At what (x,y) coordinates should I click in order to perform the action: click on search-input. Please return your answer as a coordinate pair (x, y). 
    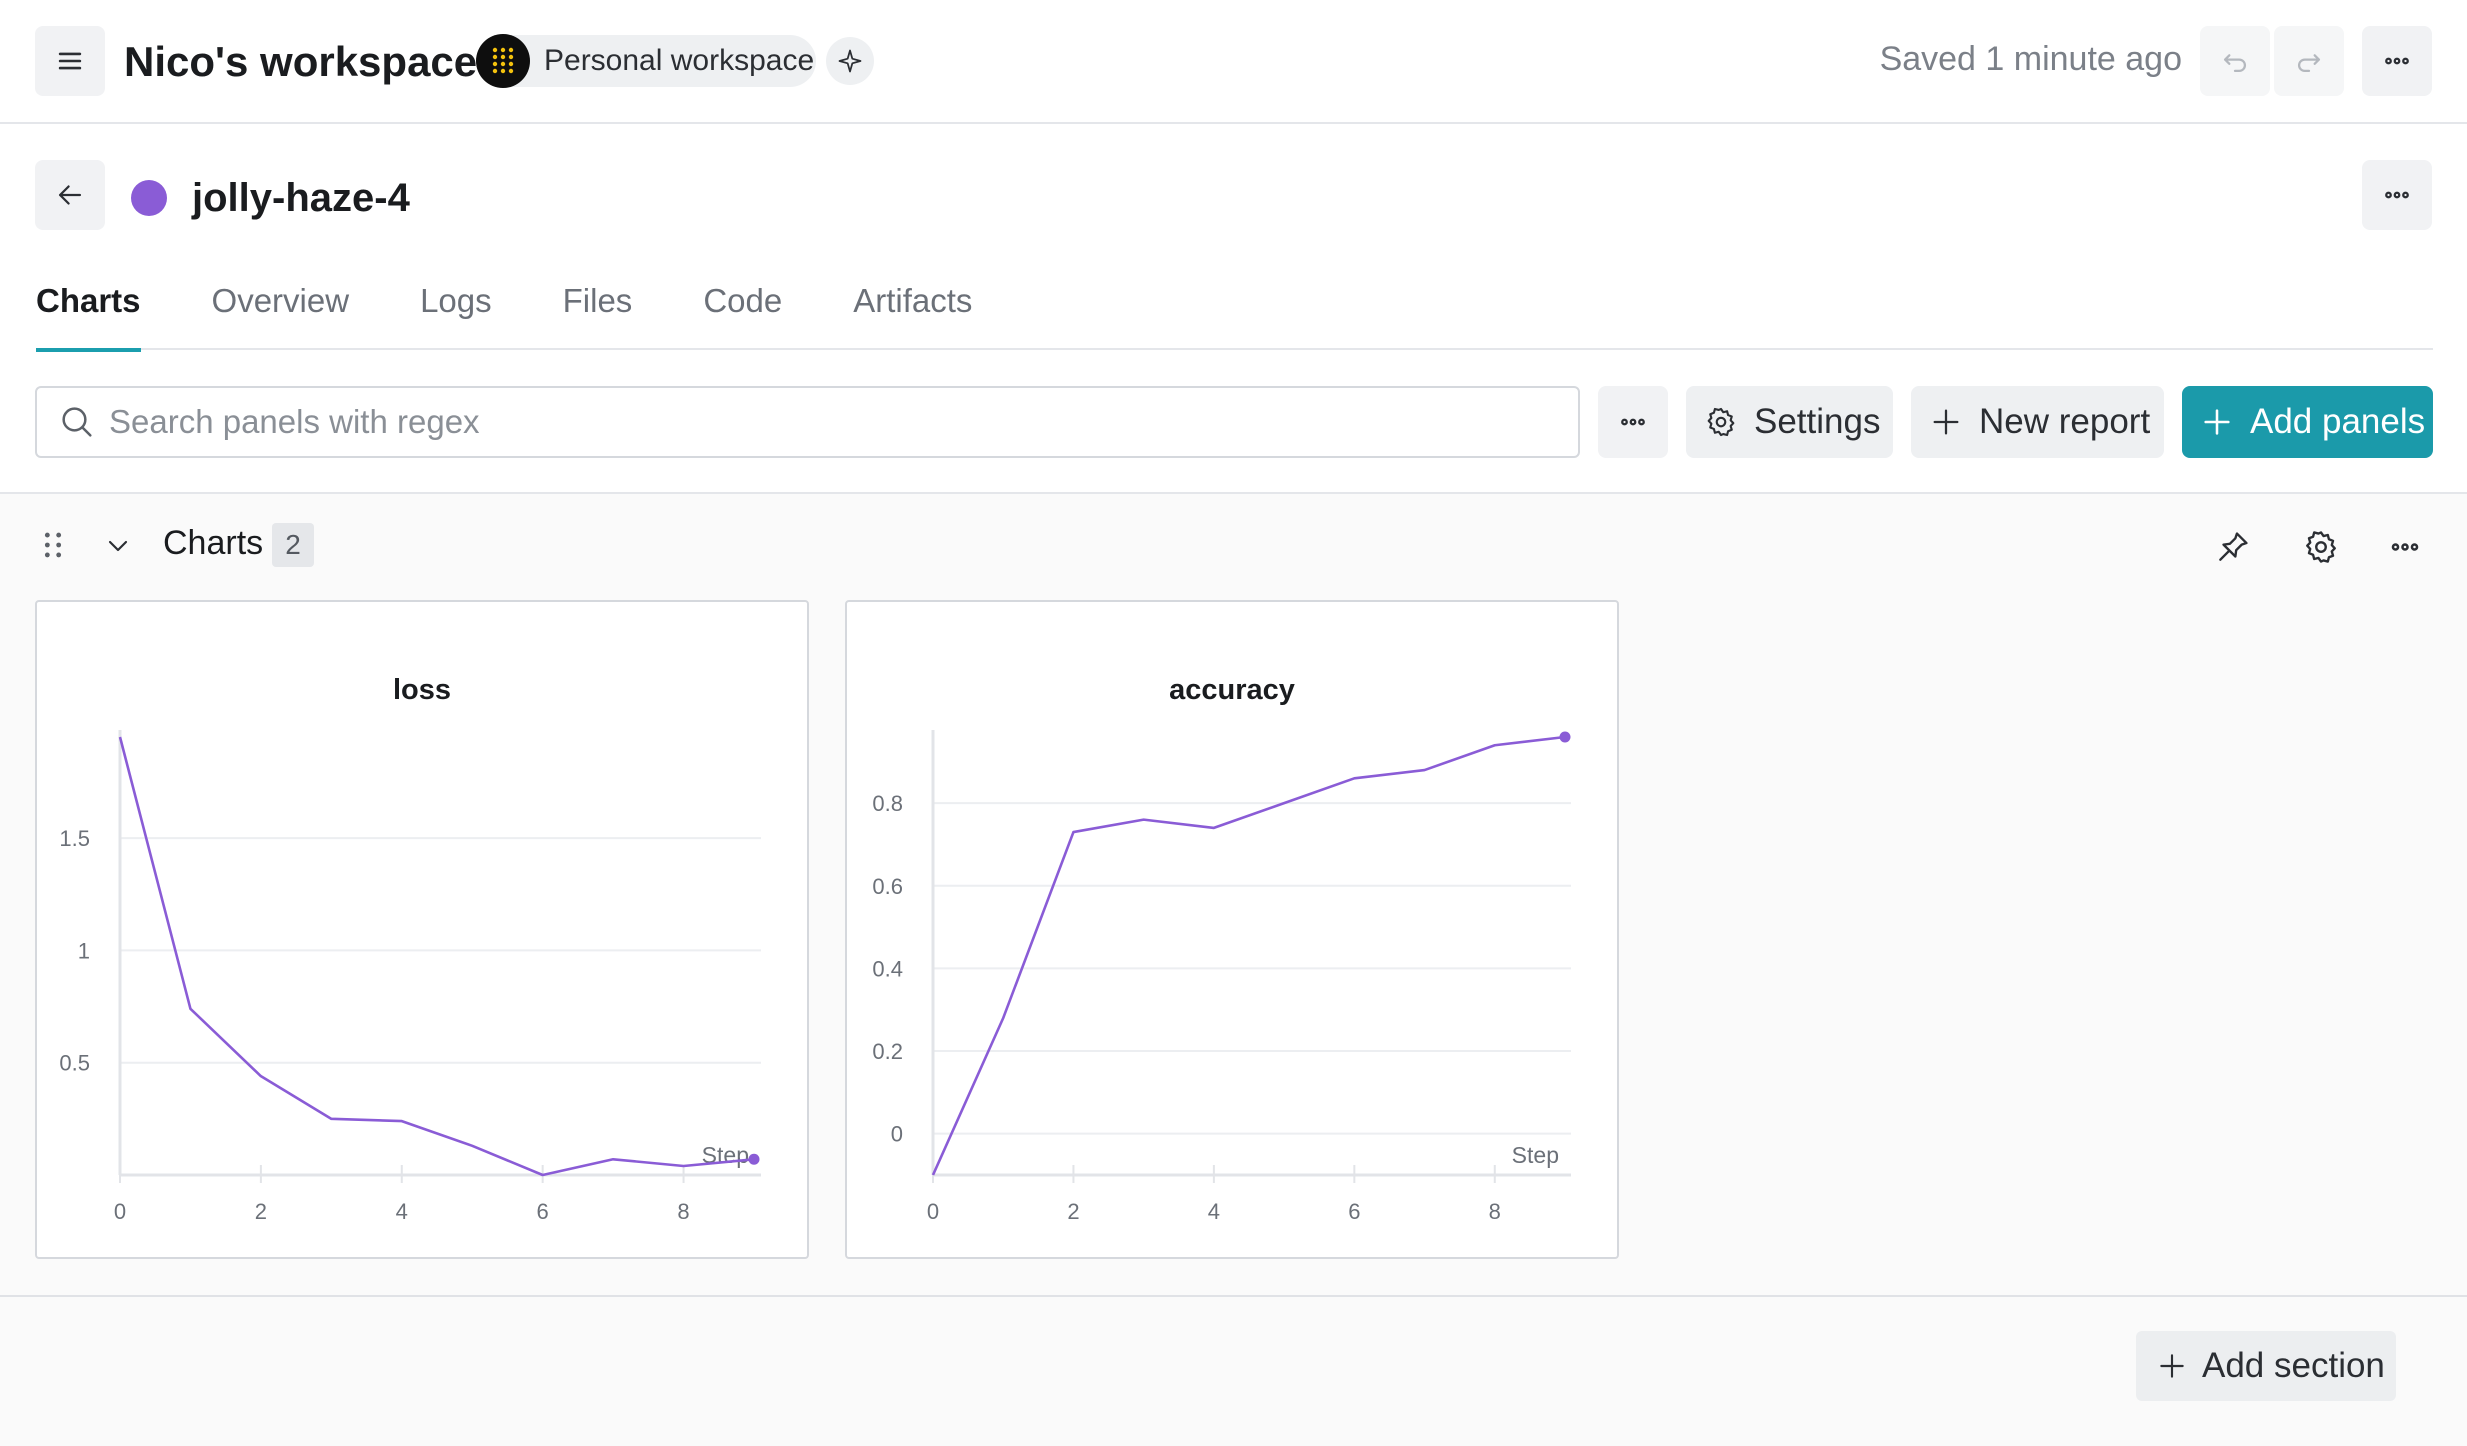
    Looking at the image, I should click on (809, 422).